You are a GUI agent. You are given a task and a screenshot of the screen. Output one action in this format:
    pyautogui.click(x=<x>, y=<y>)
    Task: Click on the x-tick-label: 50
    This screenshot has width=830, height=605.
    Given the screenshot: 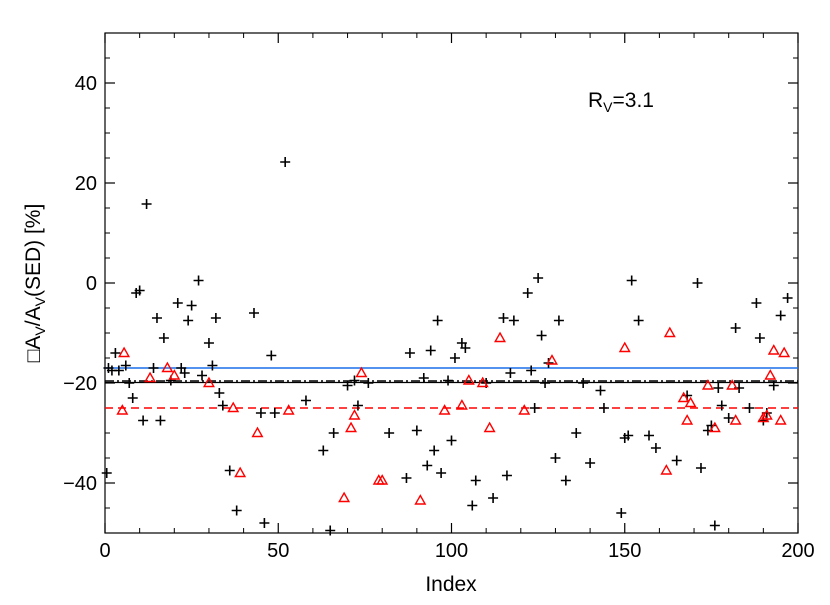 What is the action you would take?
    pyautogui.click(x=278, y=551)
    